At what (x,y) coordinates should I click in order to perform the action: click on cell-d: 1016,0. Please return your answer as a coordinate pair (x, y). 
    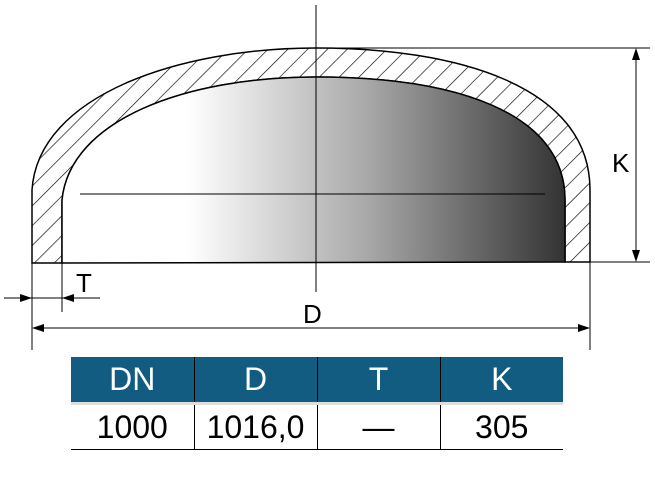
    Looking at the image, I should click on (255, 426).